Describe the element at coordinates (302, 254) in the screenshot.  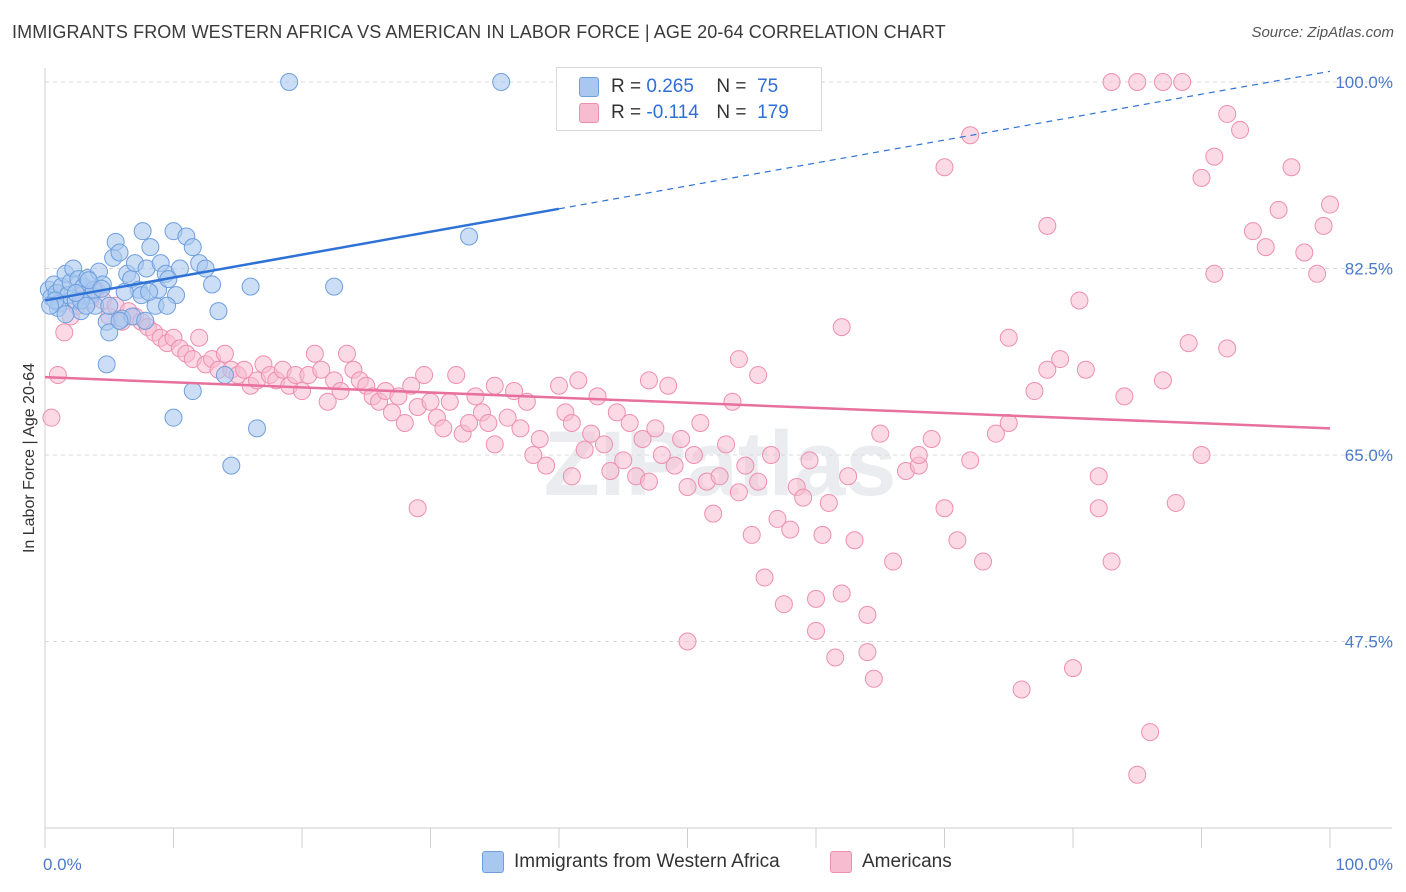
I see `western-africa-trend-line` at that location.